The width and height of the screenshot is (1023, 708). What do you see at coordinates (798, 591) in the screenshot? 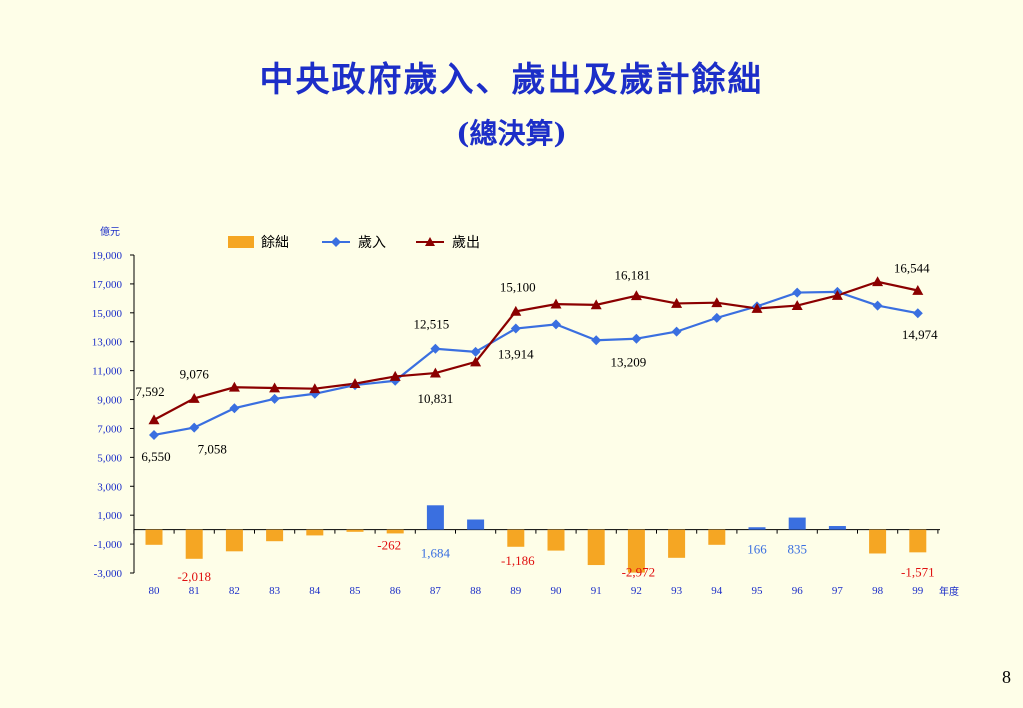
I see `x-tick-label: 96` at bounding box center [798, 591].